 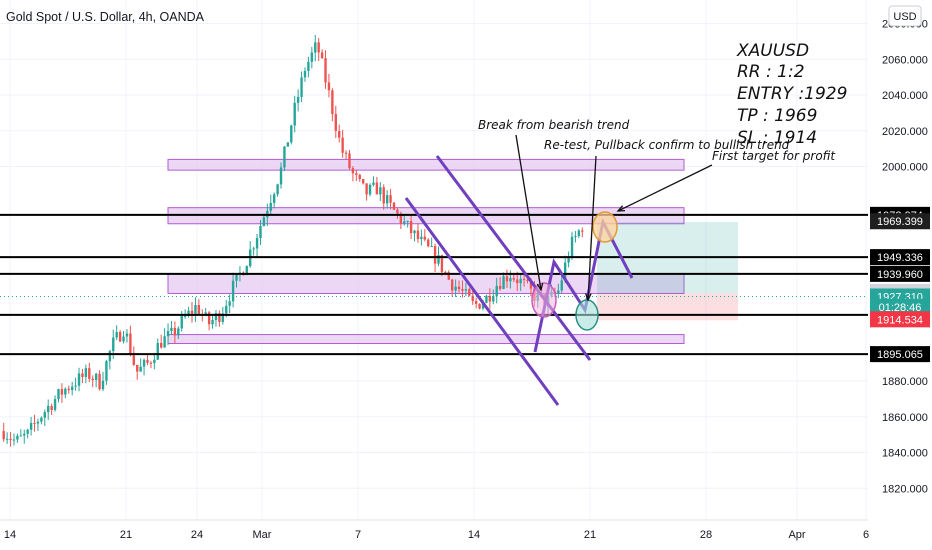 I want to click on level-tag-box, so click(x=900, y=257).